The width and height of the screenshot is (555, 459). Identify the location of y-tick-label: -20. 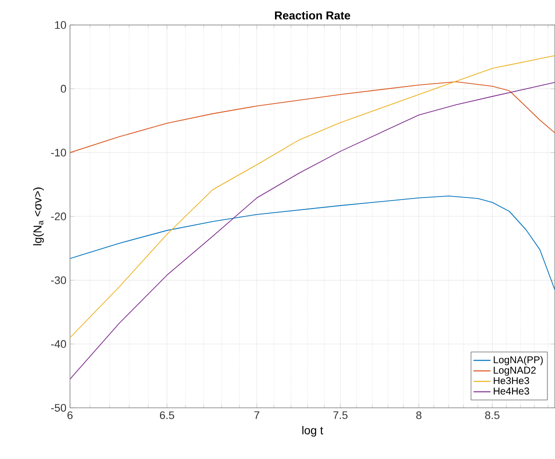
(58, 216).